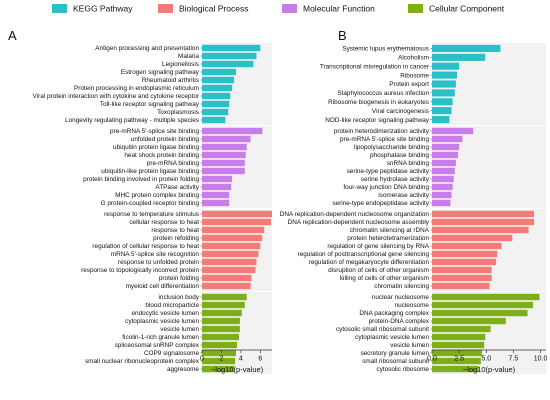 Image resolution: width=550 pixels, height=400 pixels. Describe the element at coordinates (382, 329) in the screenshot. I see `category-label: cytosolic small ribosomal subunit` at that location.